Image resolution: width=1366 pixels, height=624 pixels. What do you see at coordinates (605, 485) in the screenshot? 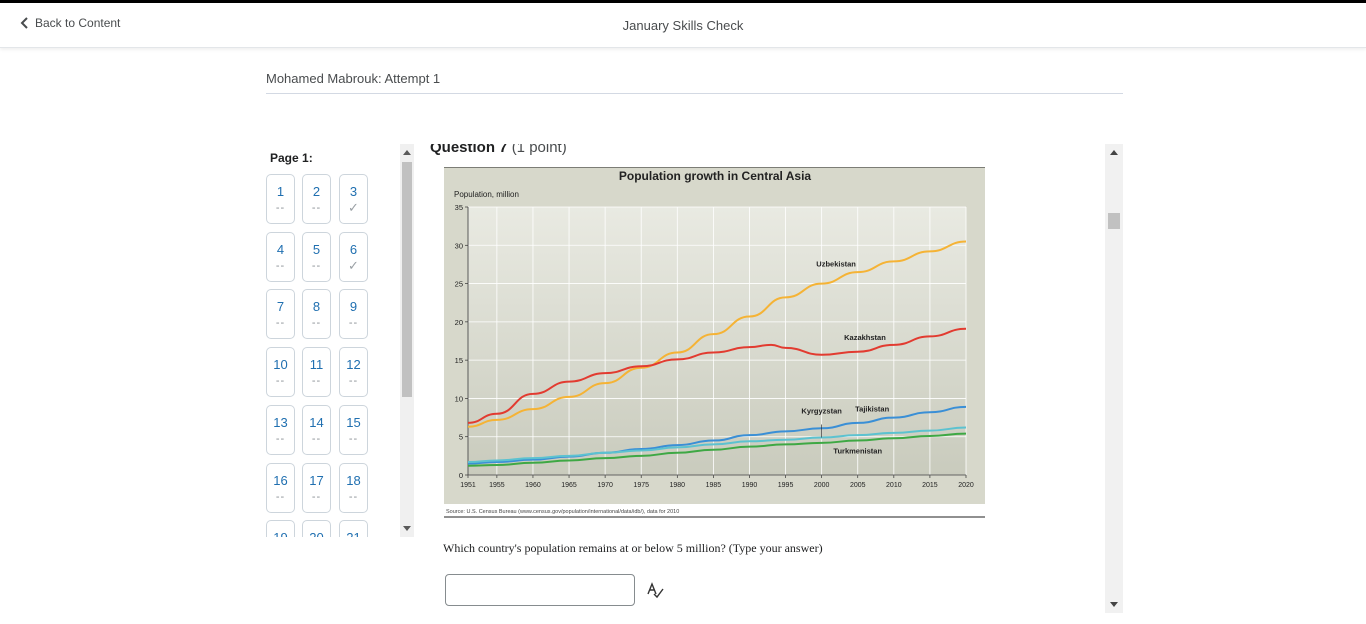
I see `x-tick-label: 1970` at bounding box center [605, 485].